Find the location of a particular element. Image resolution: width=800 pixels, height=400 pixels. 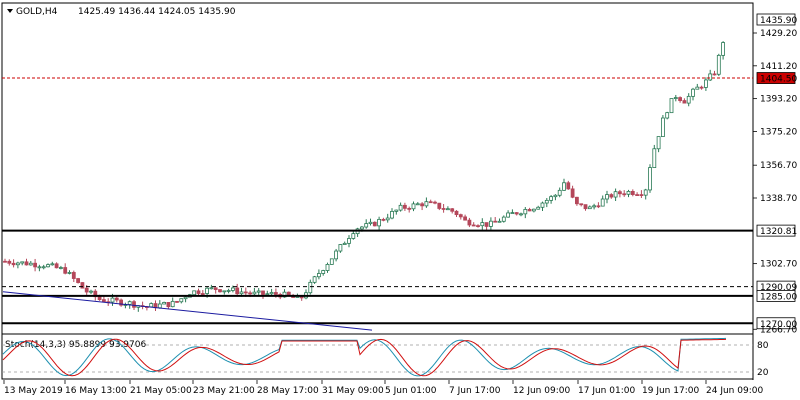

current-price-tag: 1435.90 is located at coordinates (776, 19).